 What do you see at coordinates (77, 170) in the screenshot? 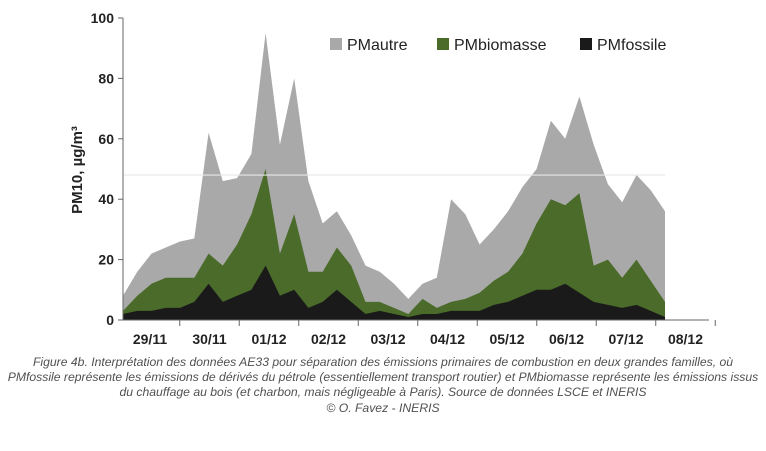
I see `y-axis-label: PM10, µg/m³` at bounding box center [77, 170].